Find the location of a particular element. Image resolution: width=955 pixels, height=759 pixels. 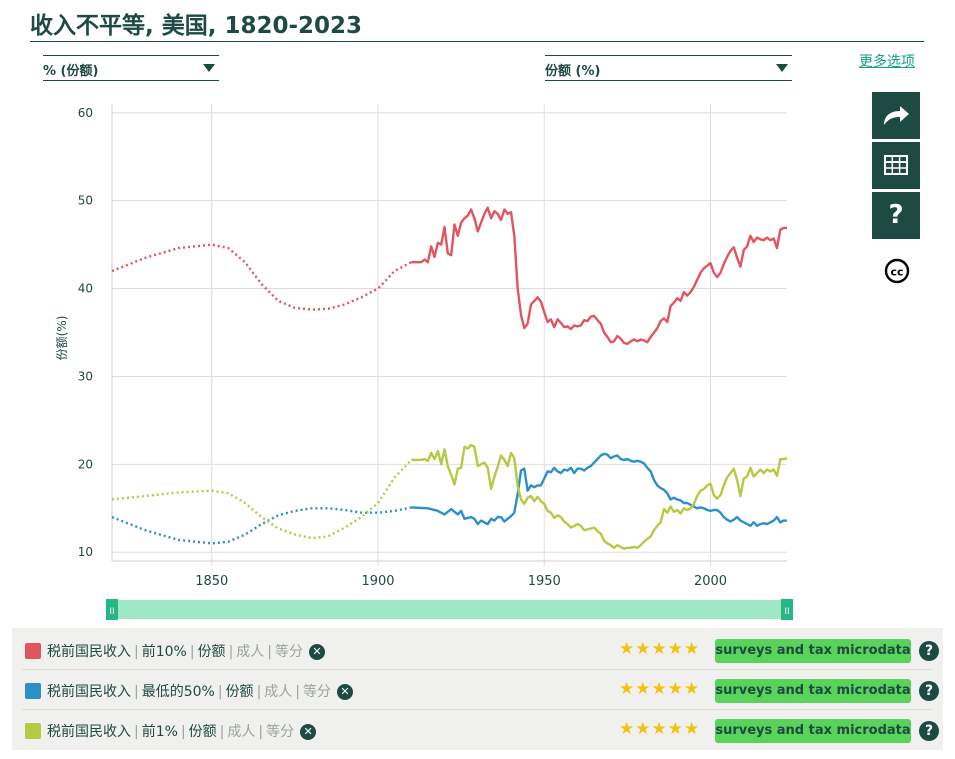

x-tick-label: 1850 is located at coordinates (211, 581).